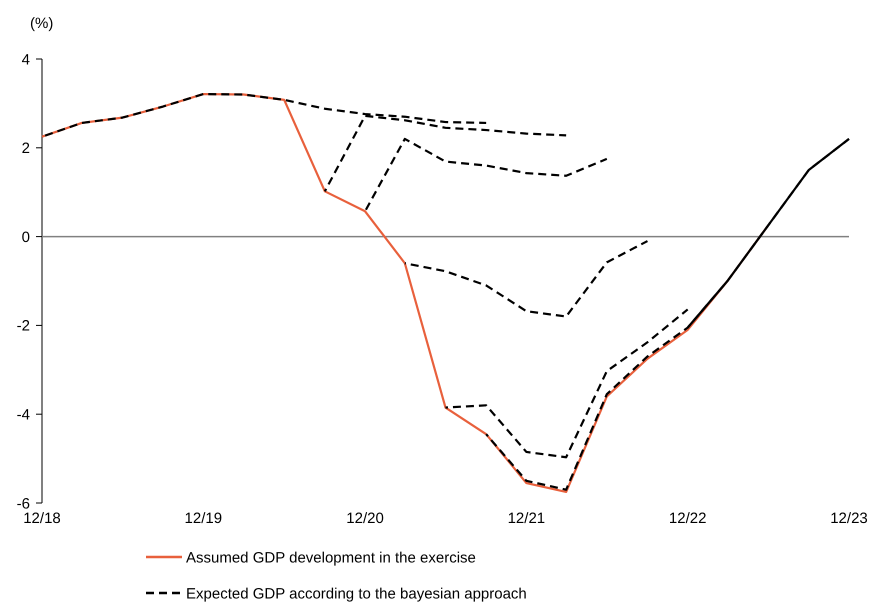 Image resolution: width=874 pixels, height=607 pixels. I want to click on x-tick-label: 12/22, so click(687, 518).